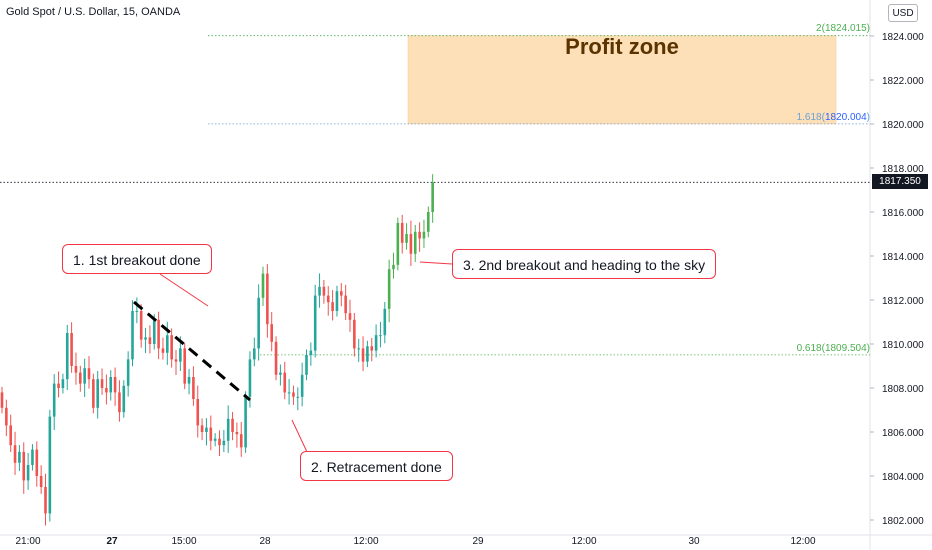 This screenshot has width=932, height=550. I want to click on y-tick-label: 1818.000, so click(903, 169).